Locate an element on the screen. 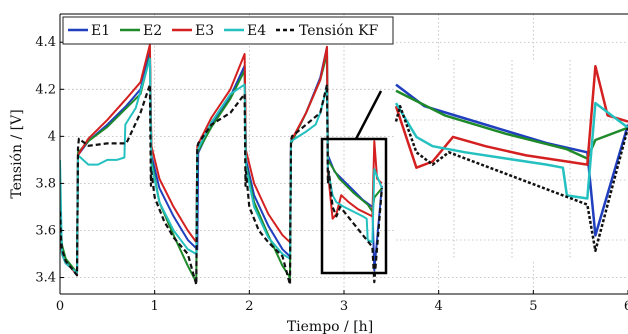  inset-series-line-e4 is located at coordinates (511, 150).